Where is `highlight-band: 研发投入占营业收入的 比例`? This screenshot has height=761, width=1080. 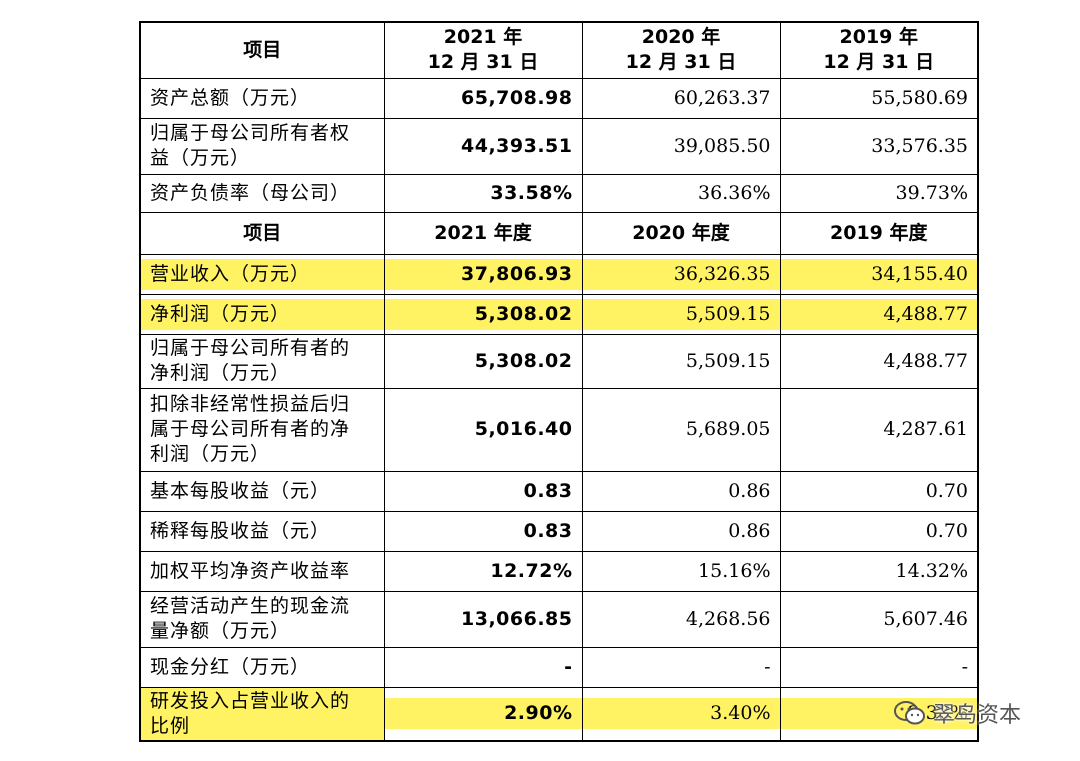 highlight-band: 研发投入占营业收入的 比例 is located at coordinates (262, 714).